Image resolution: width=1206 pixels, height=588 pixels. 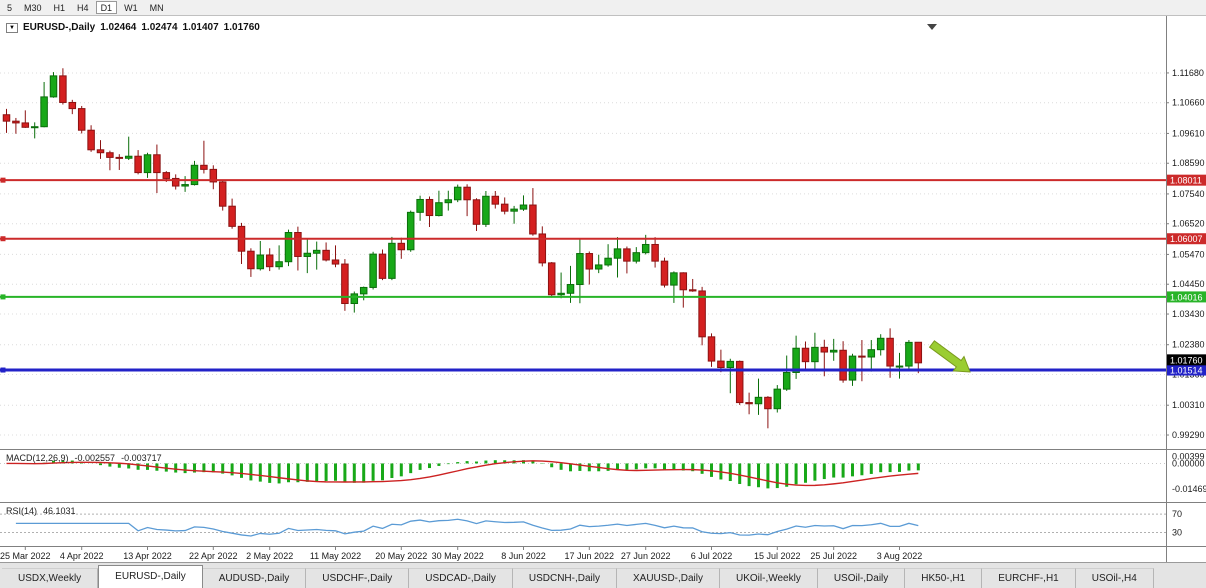 What do you see at coordinates (1177, 533) in the screenshot?
I see `rsi-axis-label: 30` at bounding box center [1177, 533].